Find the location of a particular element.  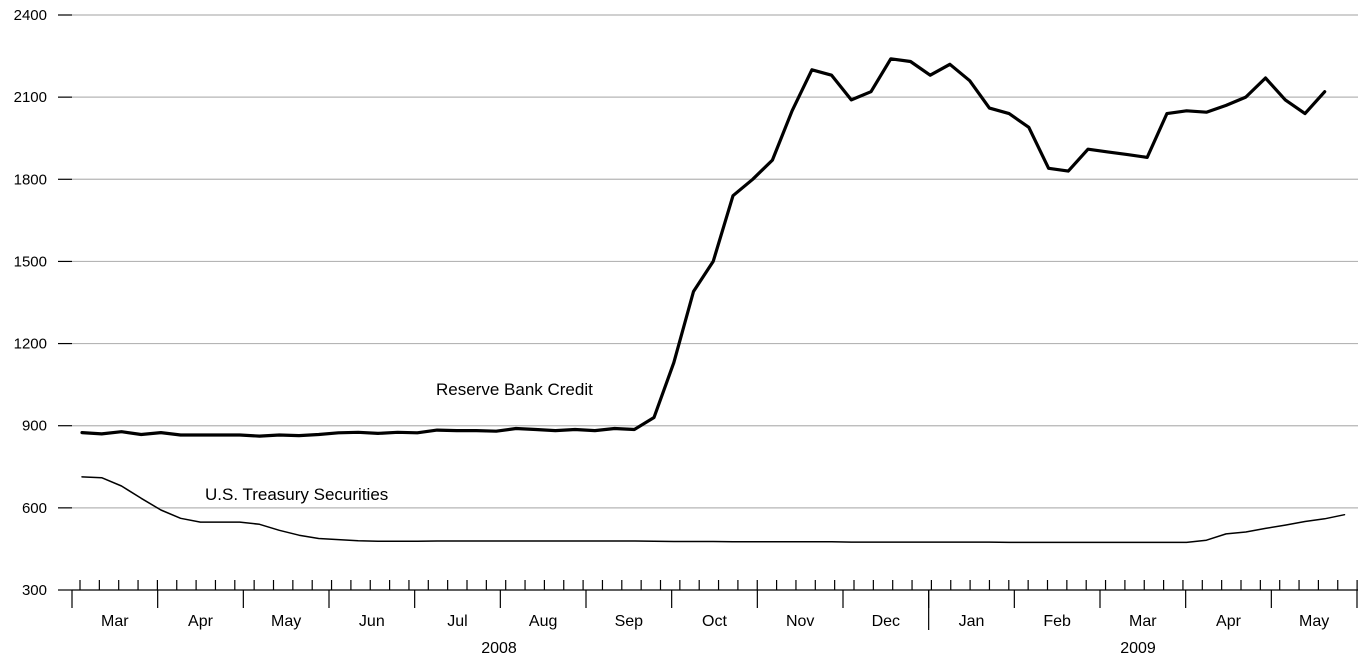

month-label: Jul is located at coordinates (457, 621).